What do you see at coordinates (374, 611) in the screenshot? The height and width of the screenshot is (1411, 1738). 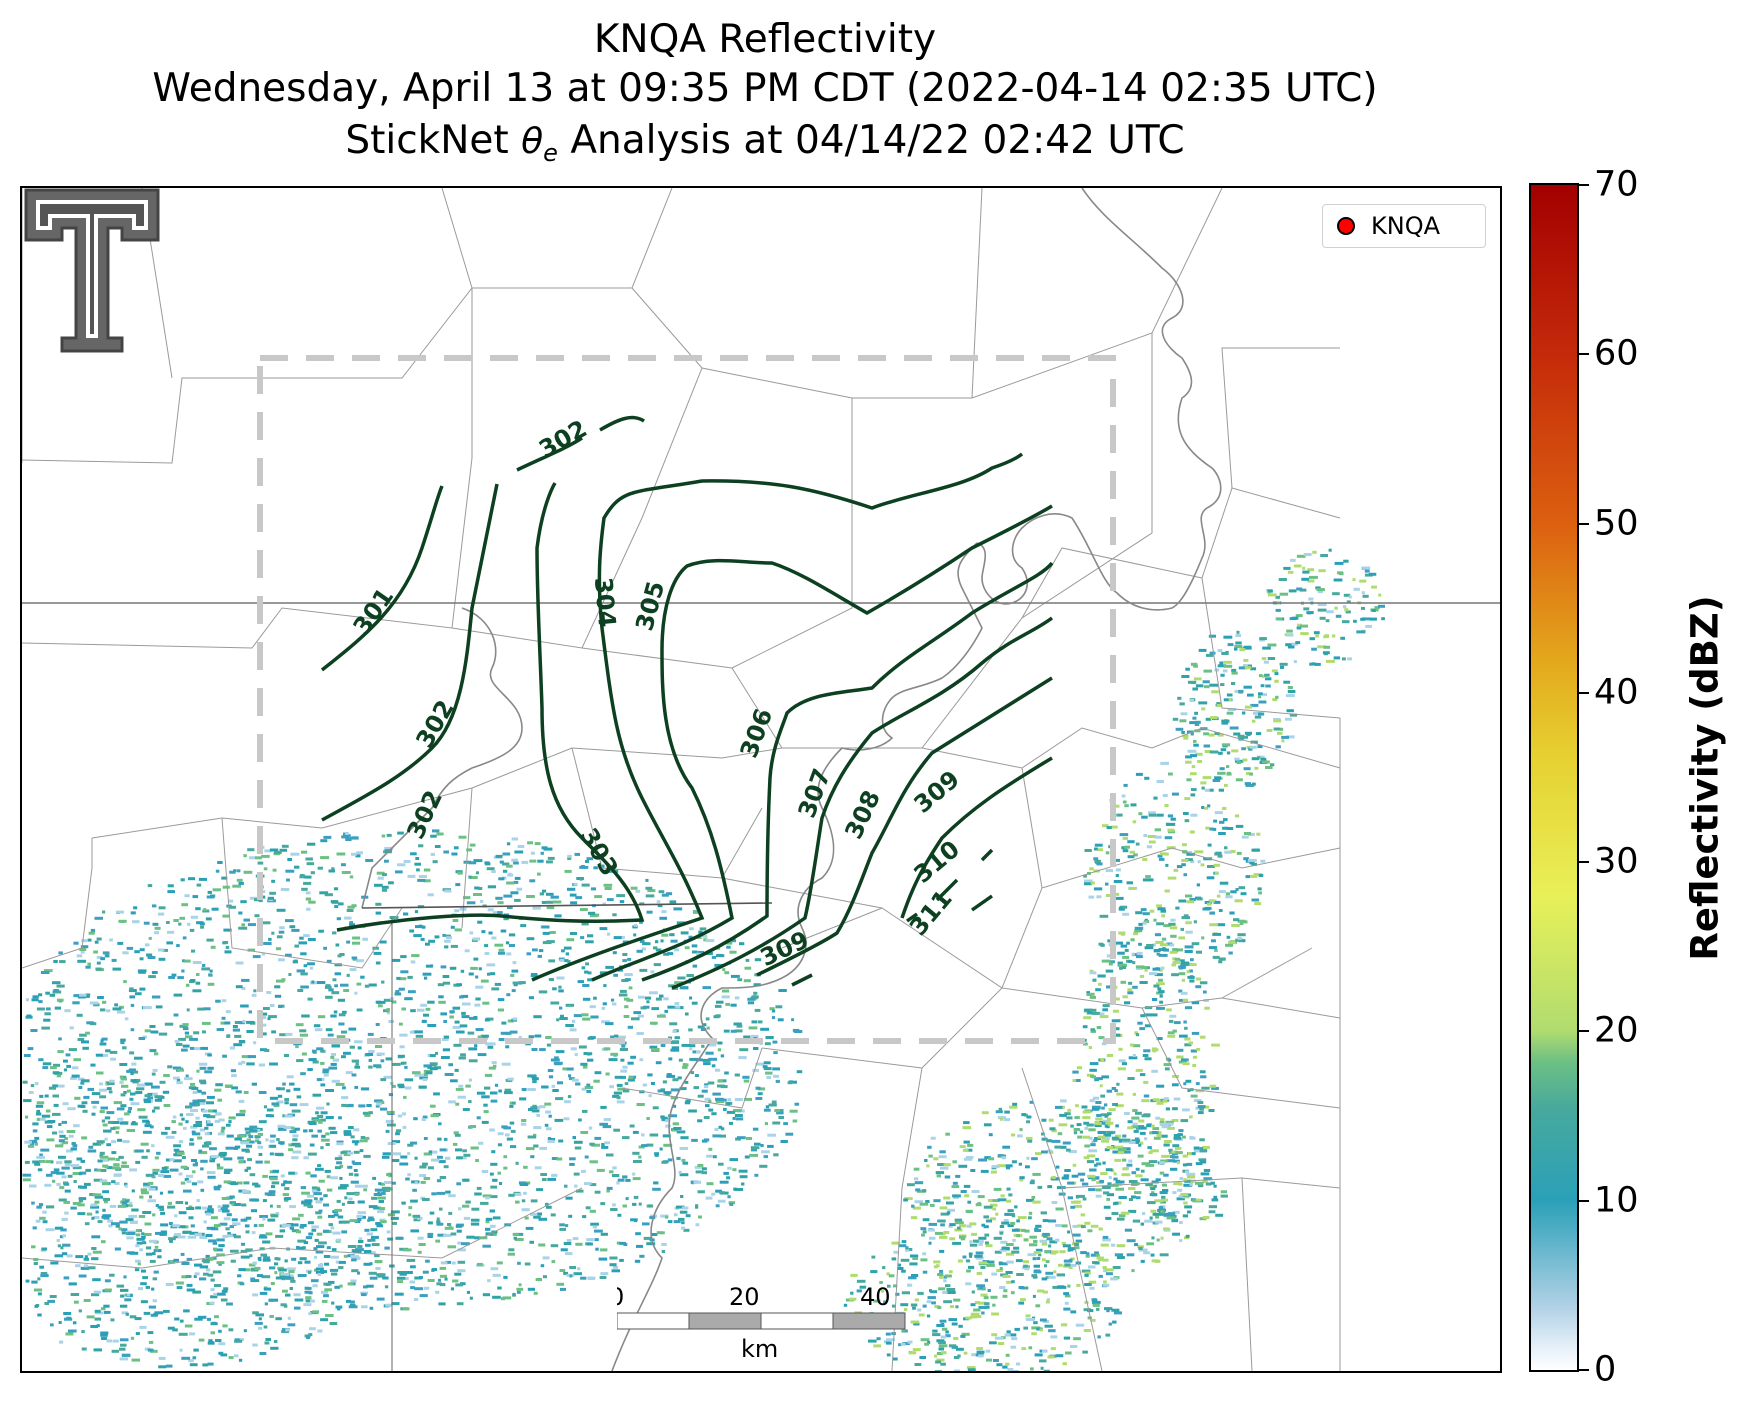 I see `contour-label: 301` at bounding box center [374, 611].